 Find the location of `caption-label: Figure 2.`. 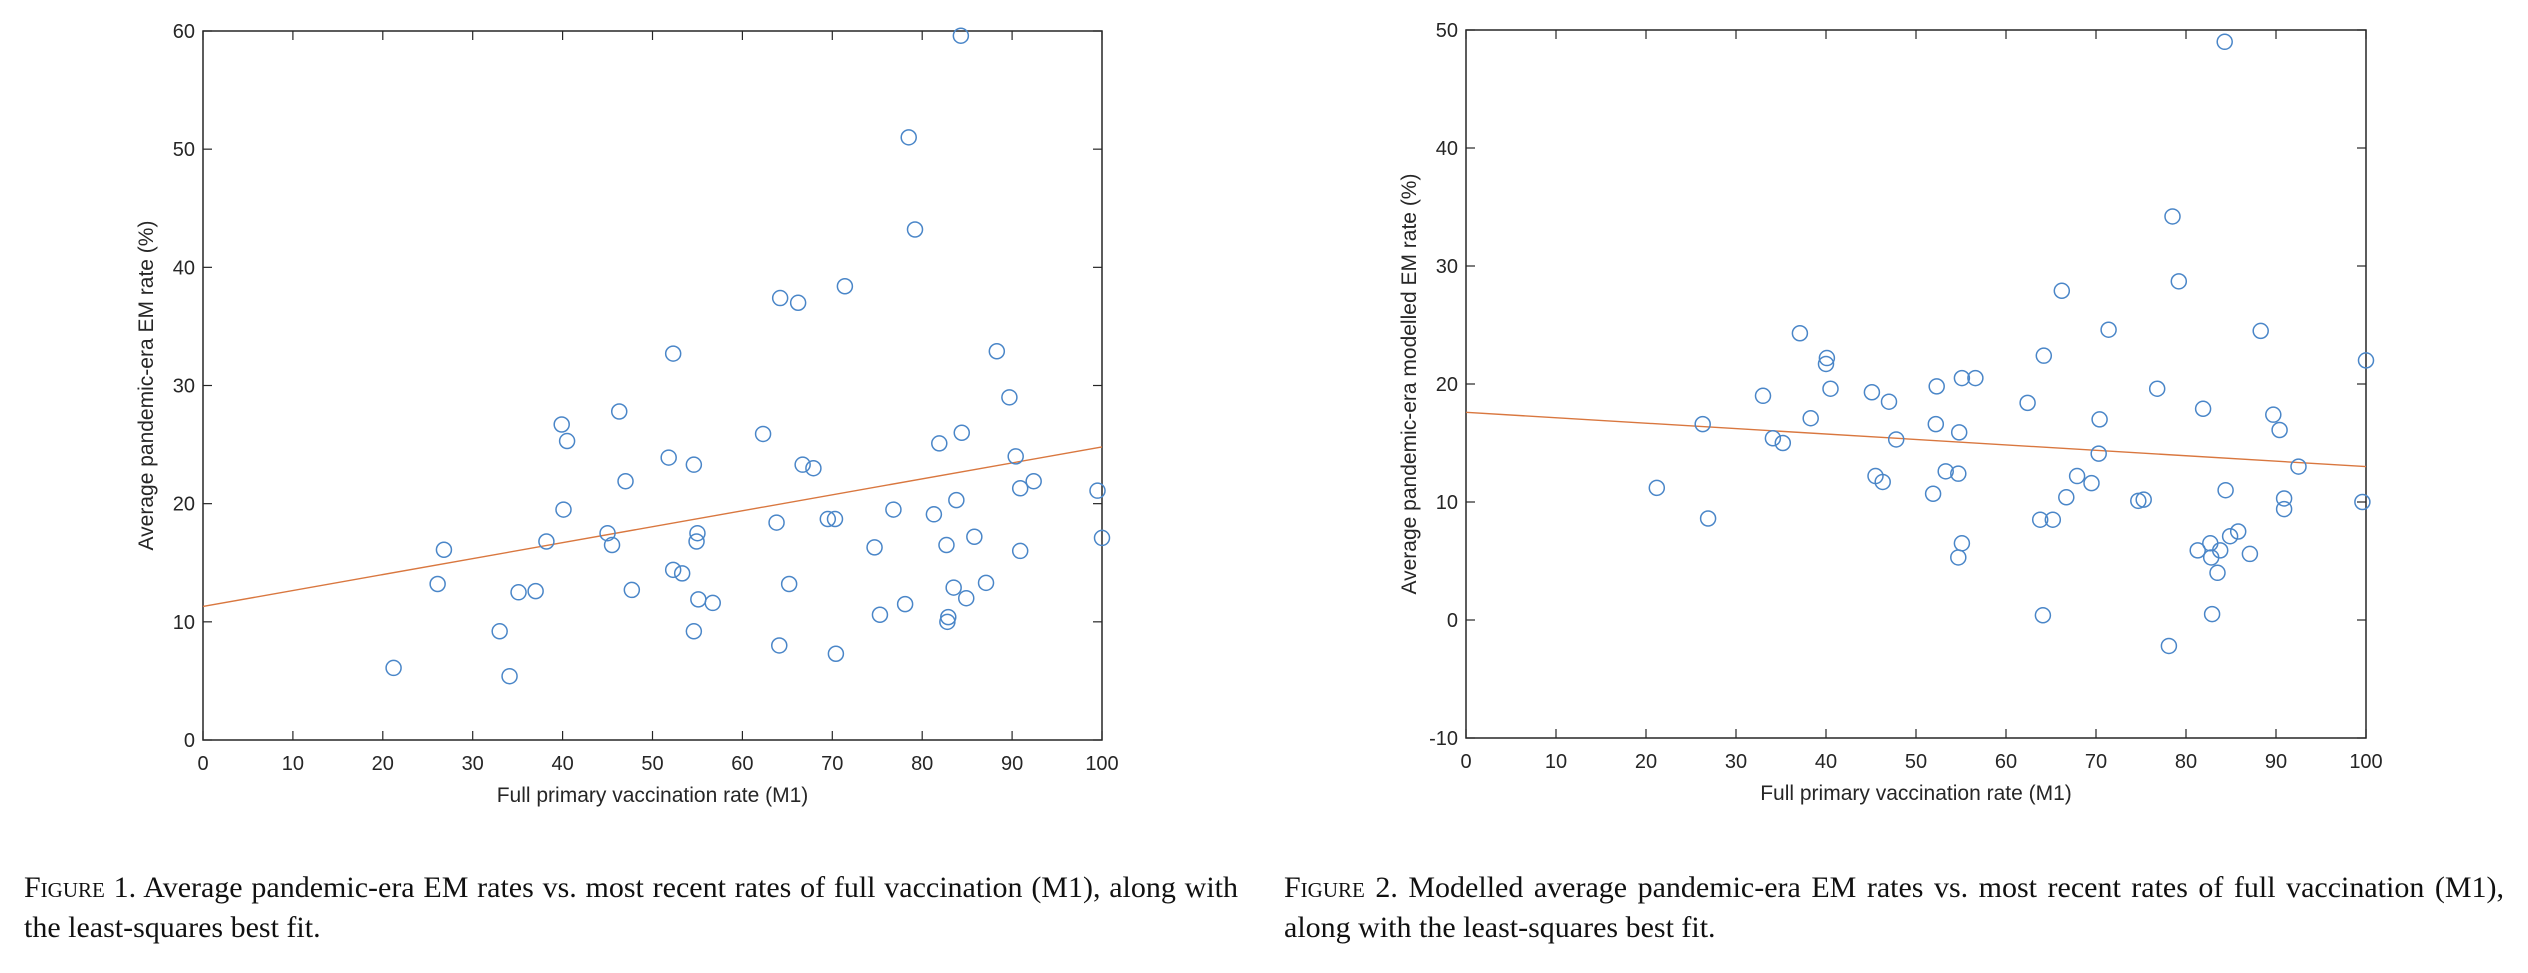

caption-label: Figure 2. is located at coordinates (1341, 887).